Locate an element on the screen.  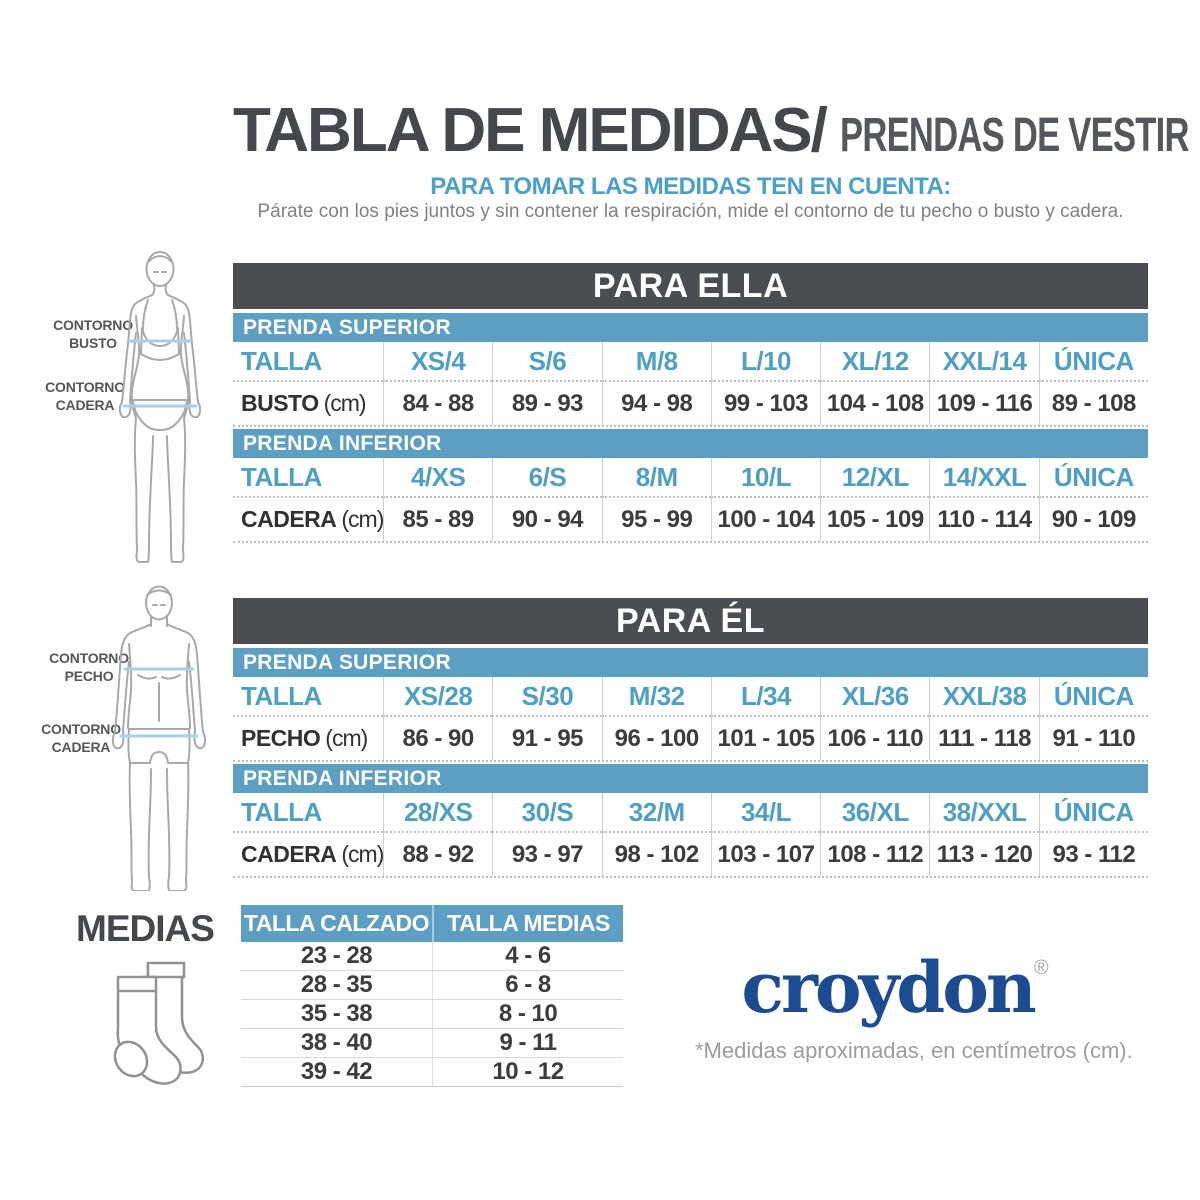
label-line: CADERA is located at coordinates (81, 746).